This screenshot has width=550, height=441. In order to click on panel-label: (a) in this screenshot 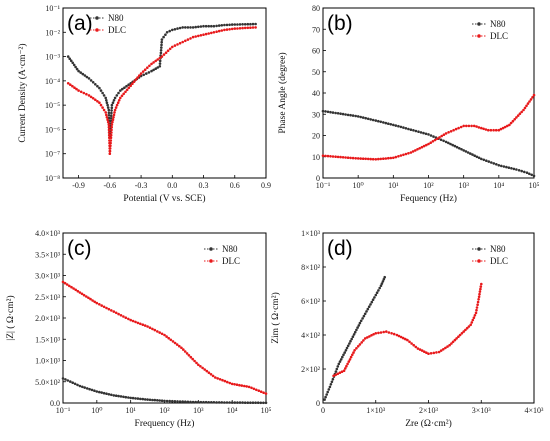, I will do `click(80, 23)`.